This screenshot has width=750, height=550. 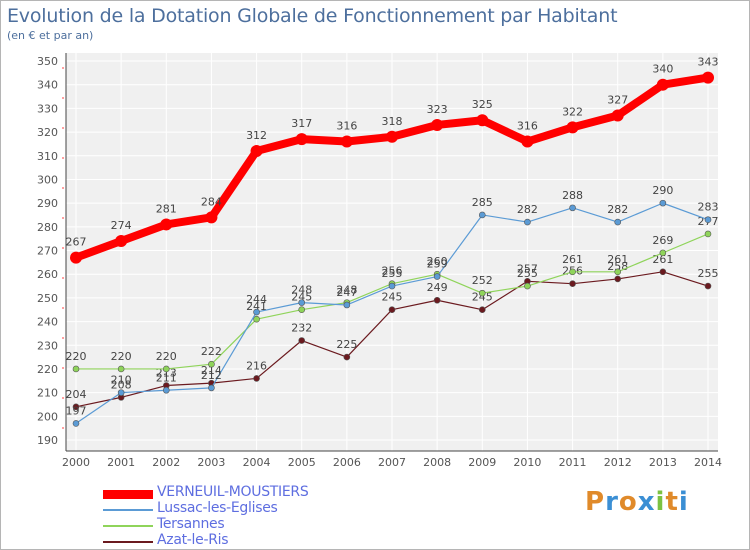 I want to click on data-label: 210, so click(x=121, y=380).